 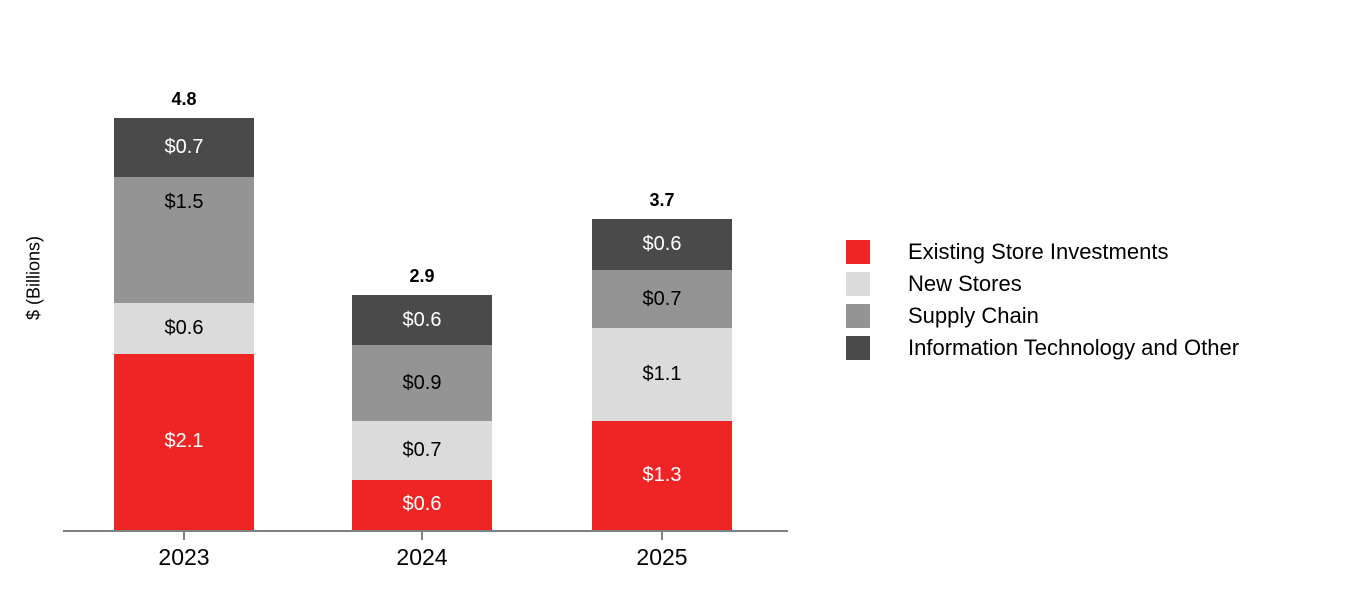 What do you see at coordinates (662, 200) in the screenshot?
I see `bar-total-label: 3.7` at bounding box center [662, 200].